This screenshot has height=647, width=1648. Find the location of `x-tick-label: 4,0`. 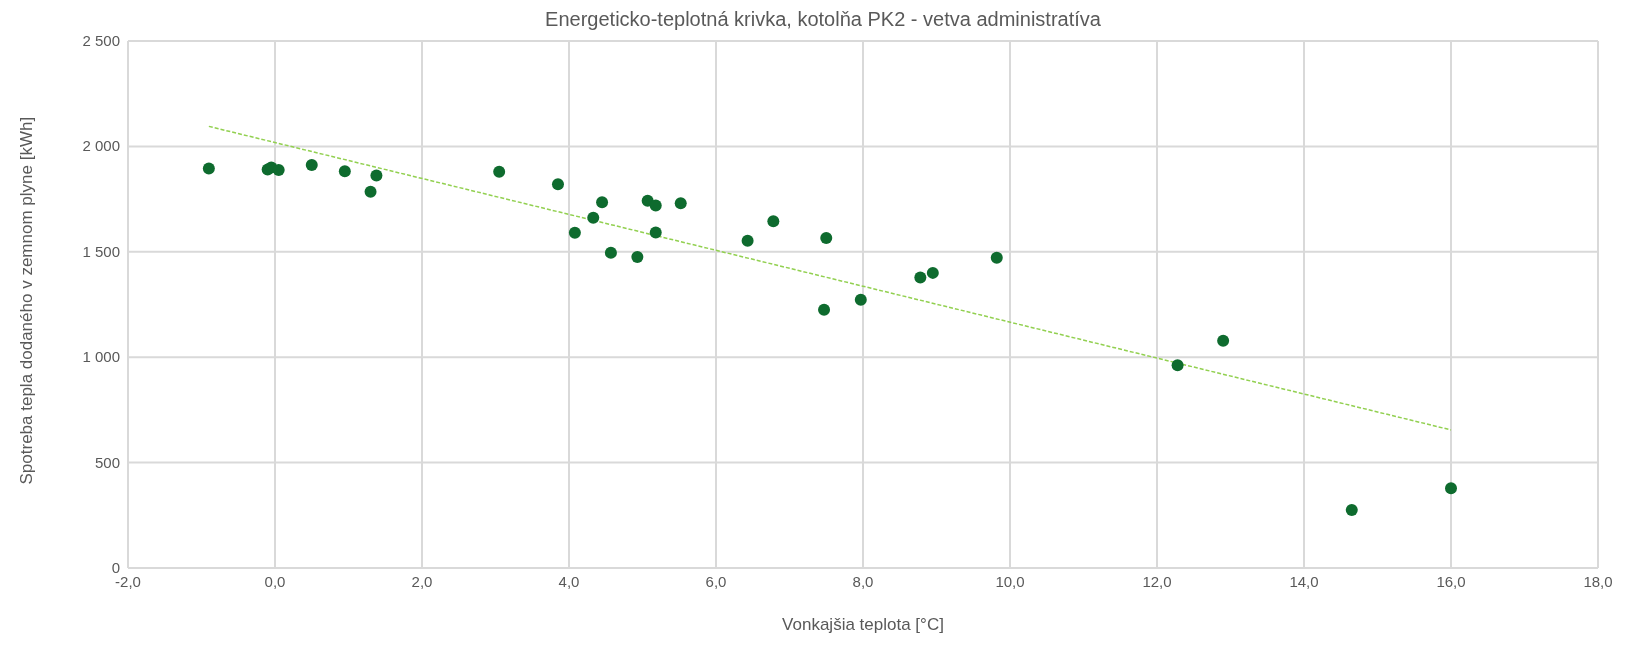

x-tick-label: 4,0 is located at coordinates (569, 581).